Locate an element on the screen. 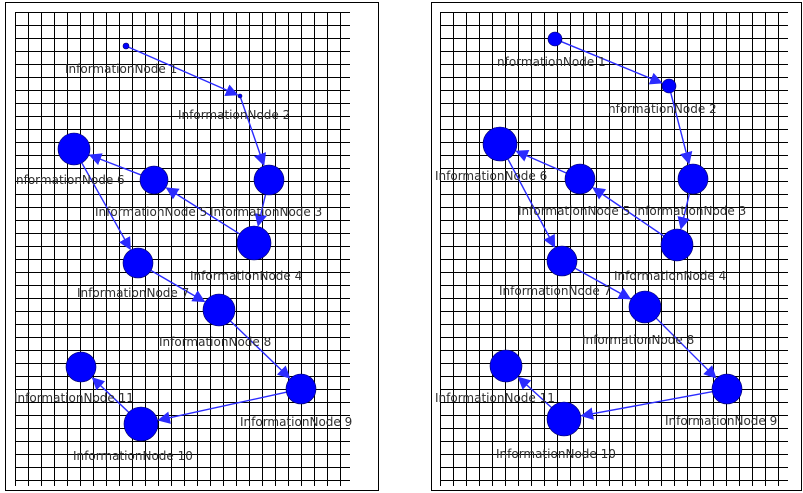 The height and width of the screenshot is (493, 803). node-label-6: InformationNode 6 is located at coordinates (491, 176).